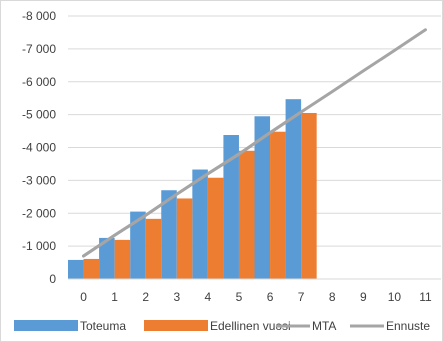 The height and width of the screenshot is (342, 443). Describe the element at coordinates (301, 297) in the screenshot. I see `x-tick-label: 7` at that location.